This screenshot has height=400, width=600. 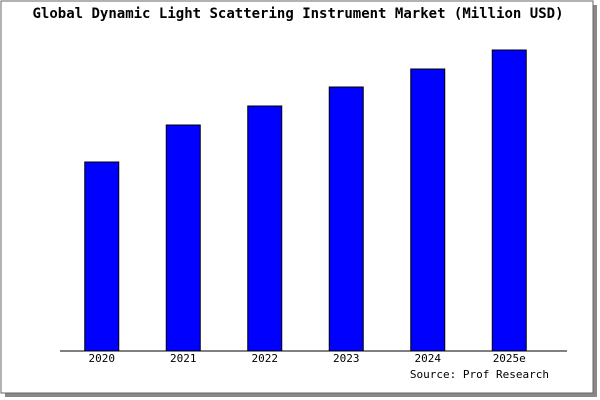 What do you see at coordinates (479, 374) in the screenshot?
I see `source-note: Source: Prof Research` at bounding box center [479, 374].